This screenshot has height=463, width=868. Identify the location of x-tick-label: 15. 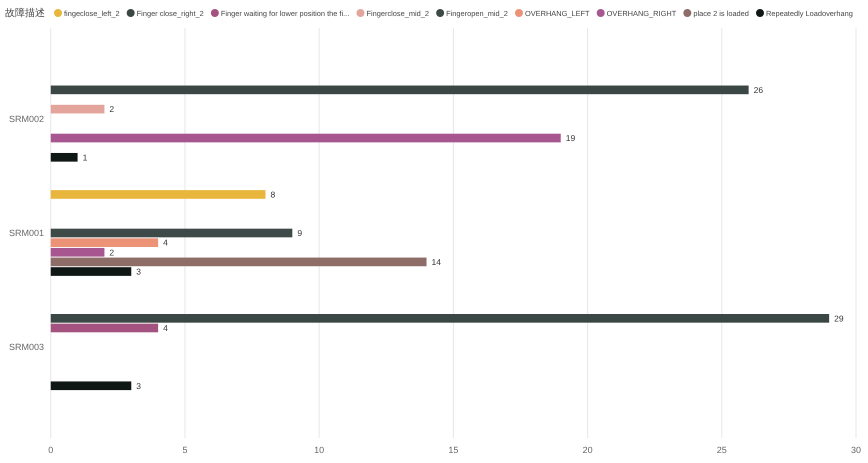
(453, 450).